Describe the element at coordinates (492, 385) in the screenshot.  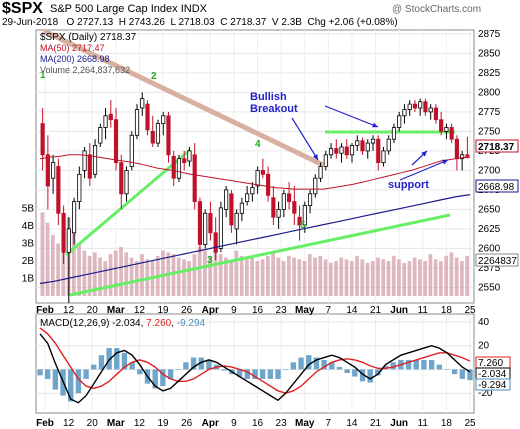
I see `hist-badge-text: -9.294` at that location.